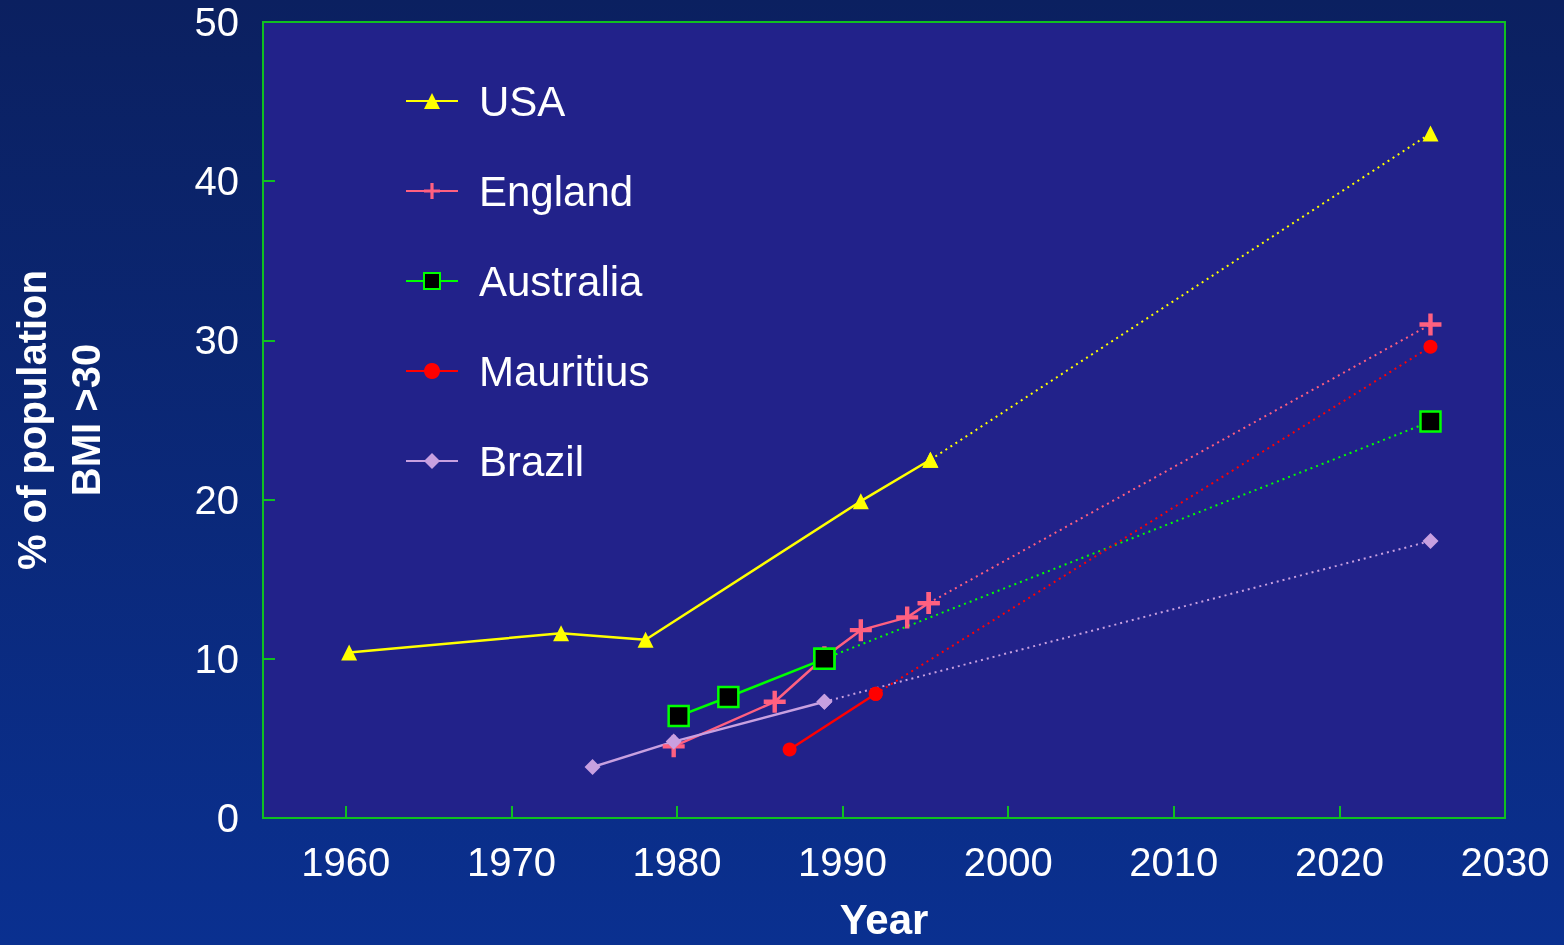  Describe the element at coordinates (1505, 862) in the screenshot. I see `x-tick-label: 2030` at that location.